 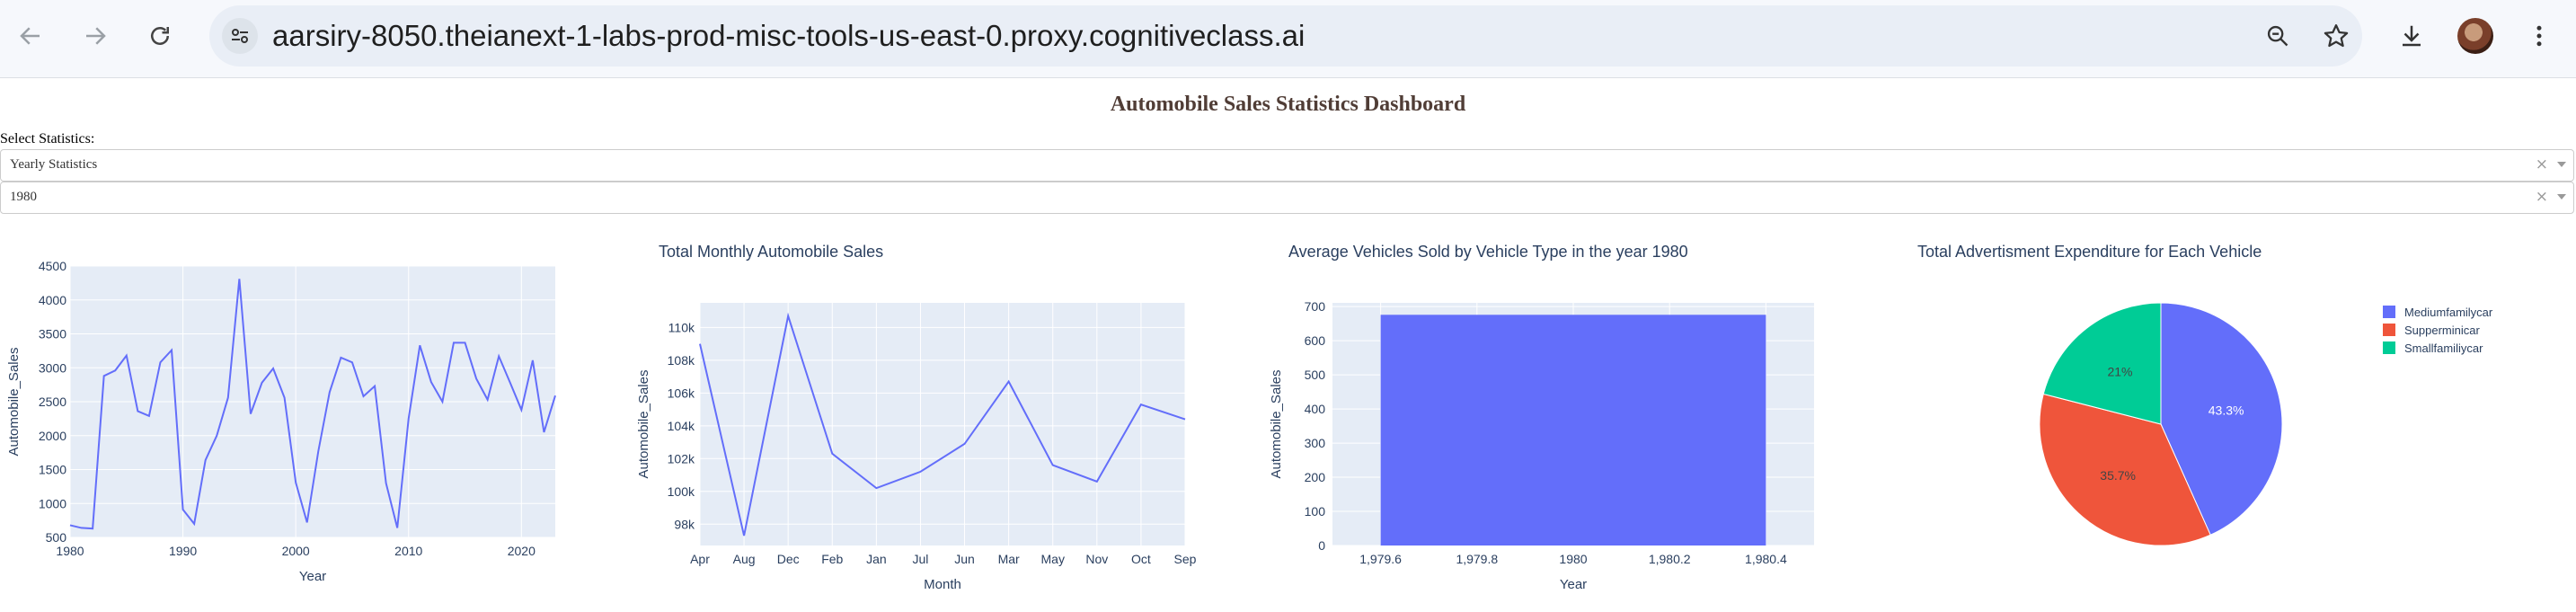 I want to click on x-tick-label: 1,979.6, so click(x=1381, y=559).